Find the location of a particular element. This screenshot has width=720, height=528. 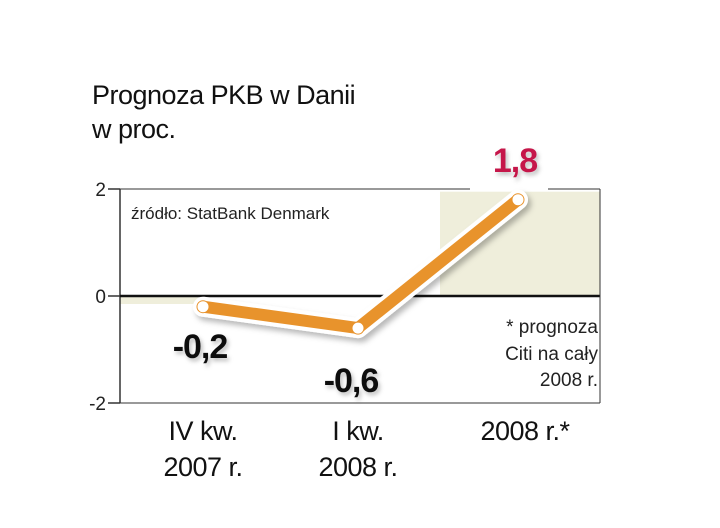

footnote: * prognoza Citi na cały 2008 r. is located at coordinates (551, 354).